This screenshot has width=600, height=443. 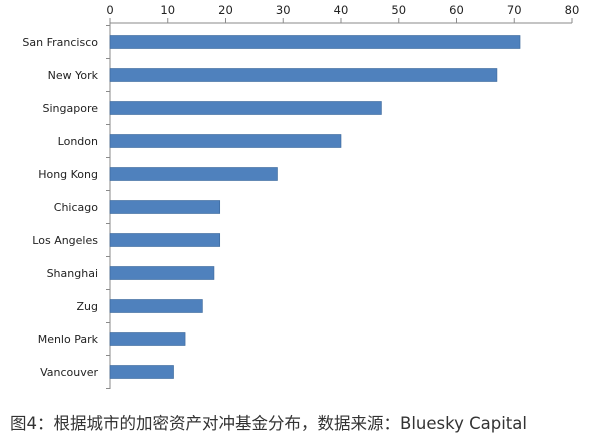 What do you see at coordinates (60, 42) in the screenshot?
I see `category-label: San Francisco` at bounding box center [60, 42].